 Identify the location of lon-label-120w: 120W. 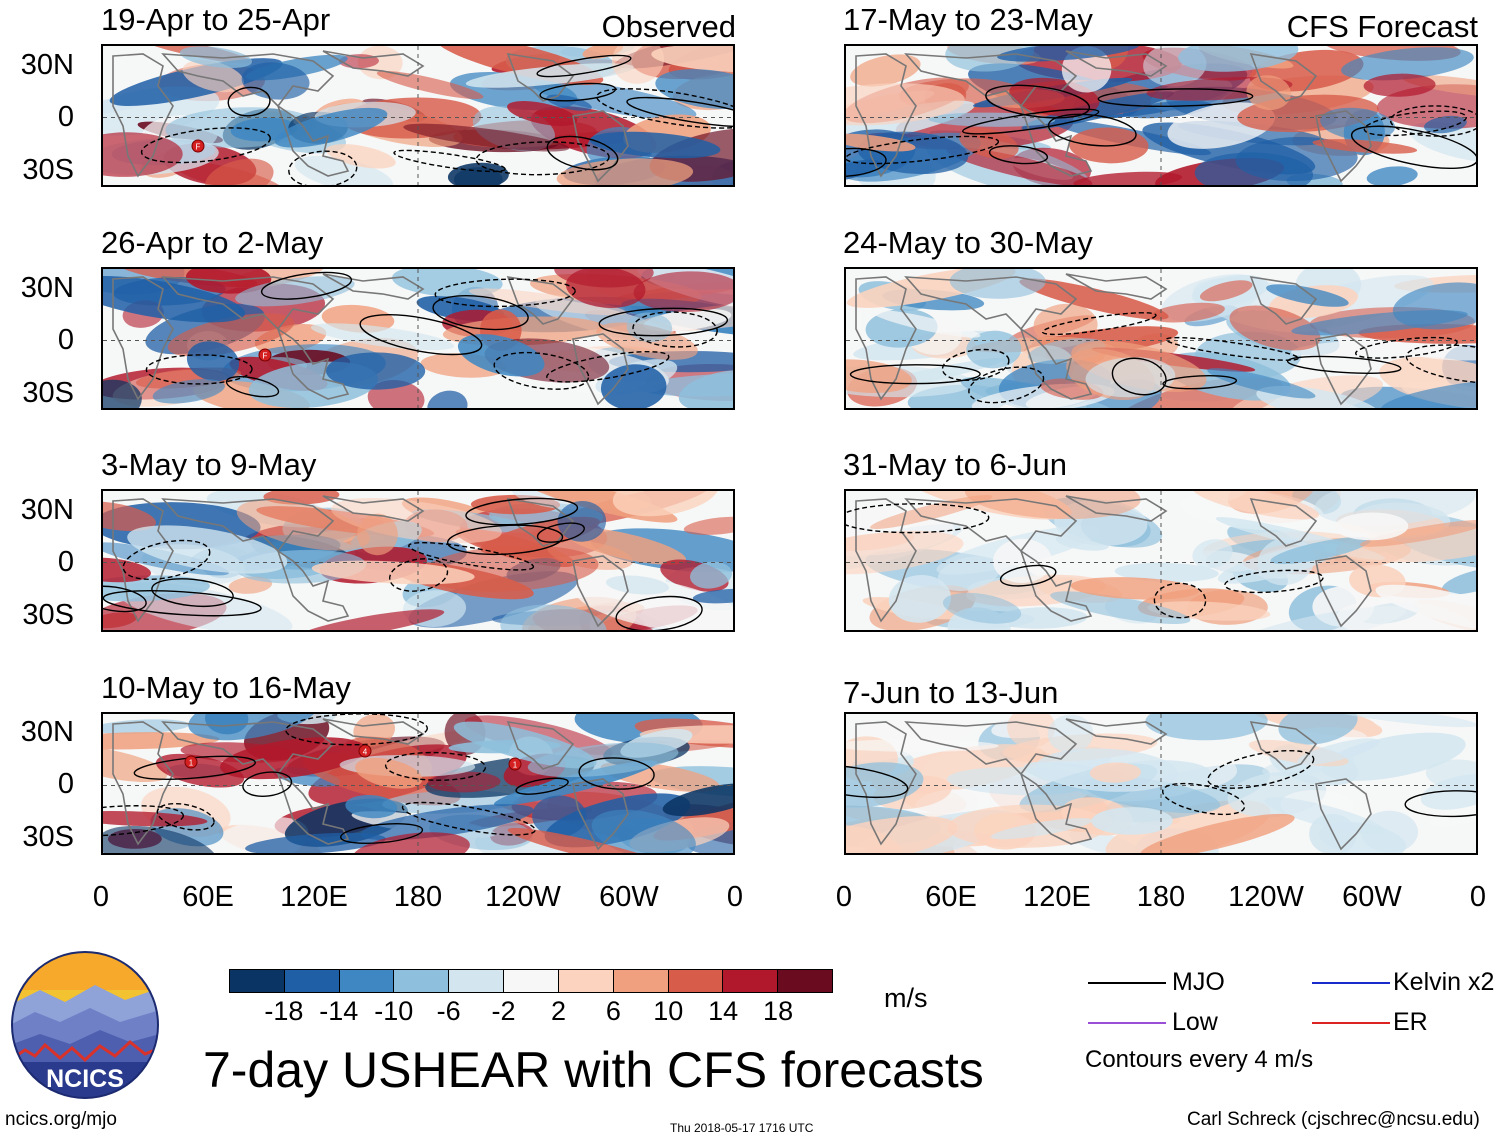
(523, 897).